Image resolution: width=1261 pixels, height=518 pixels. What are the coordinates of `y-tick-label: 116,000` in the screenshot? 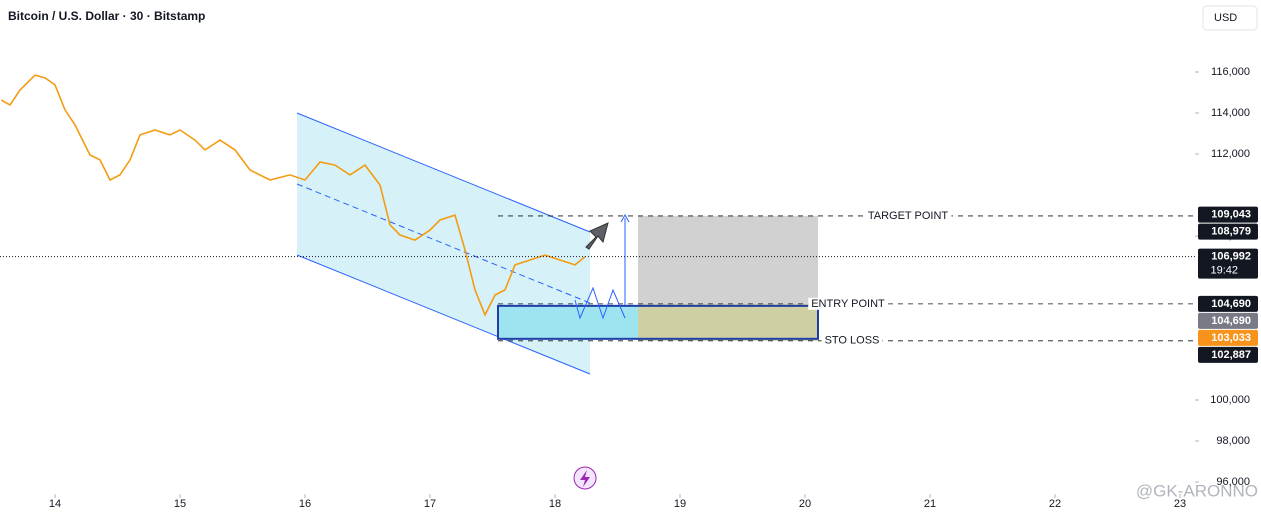 It's located at (1230, 72).